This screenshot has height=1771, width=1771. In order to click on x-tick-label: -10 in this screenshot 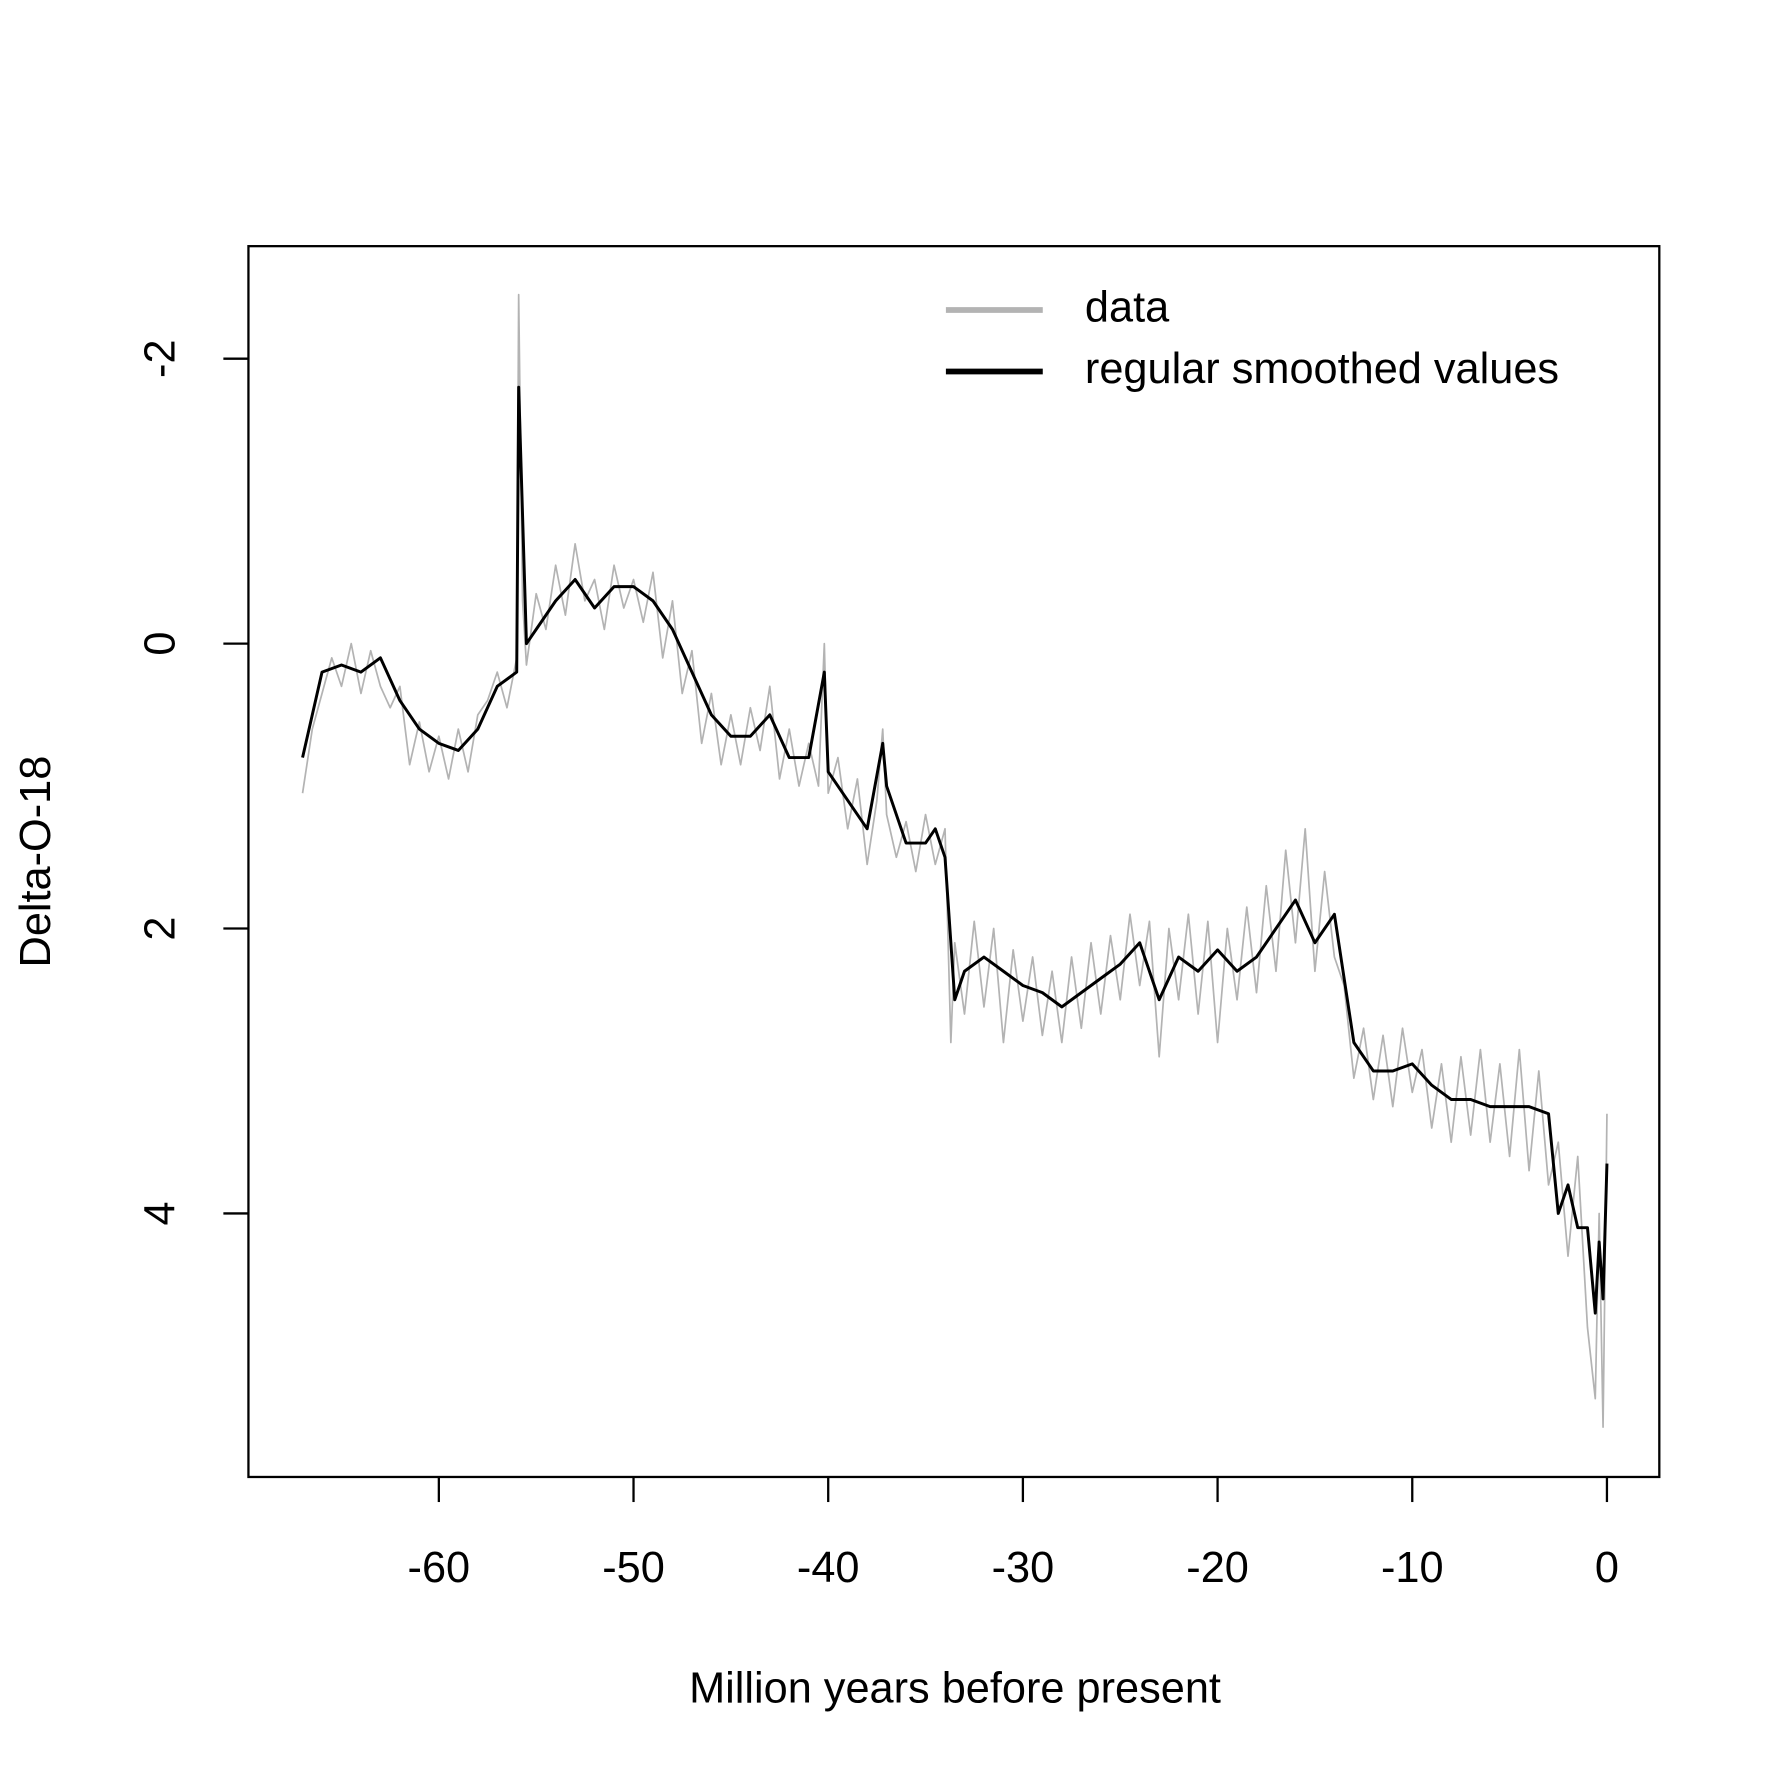, I will do `click(1412, 1568)`.